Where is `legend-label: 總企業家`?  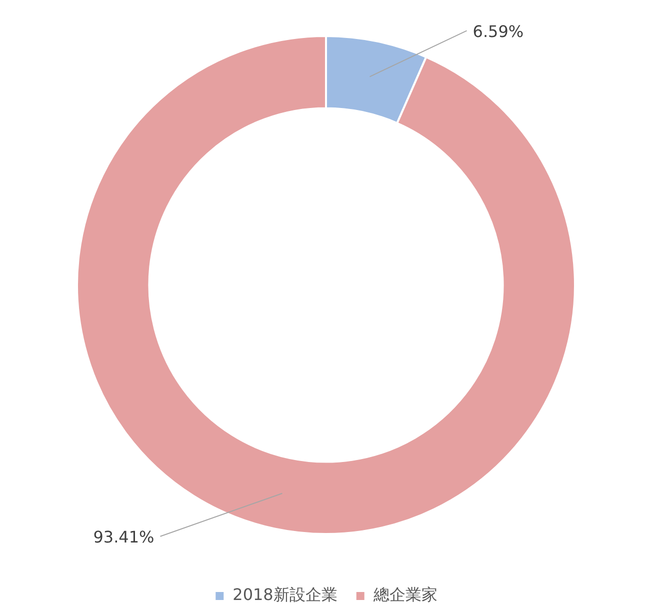
legend-label: 總企業家 is located at coordinates (405, 594).